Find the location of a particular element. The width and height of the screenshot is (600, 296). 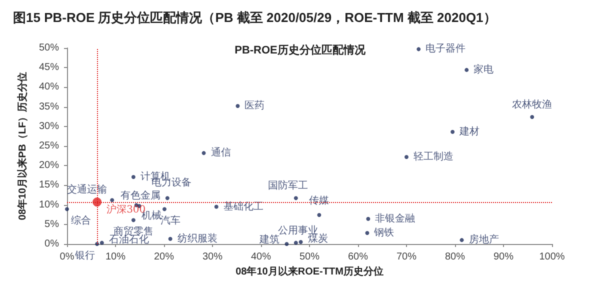

series-label: 非银金融 is located at coordinates (395, 218).